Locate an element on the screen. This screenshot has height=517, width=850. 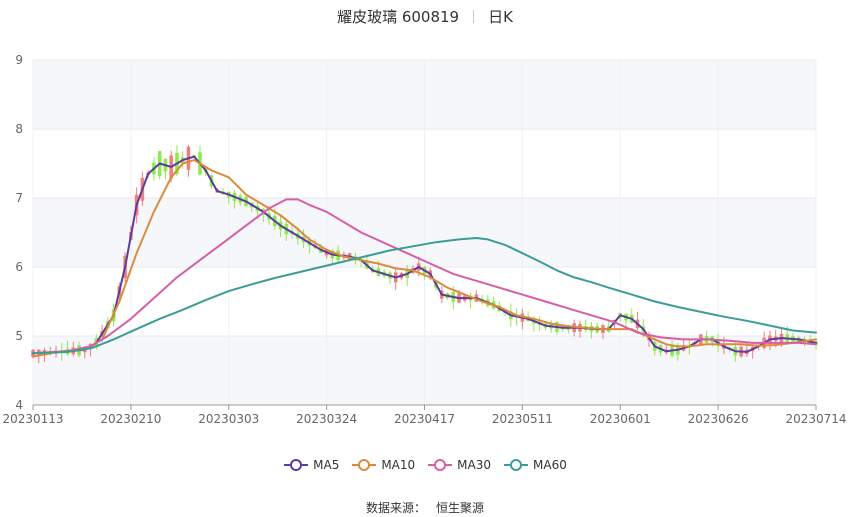
x-tick-label: 20230113 is located at coordinates (32, 419).